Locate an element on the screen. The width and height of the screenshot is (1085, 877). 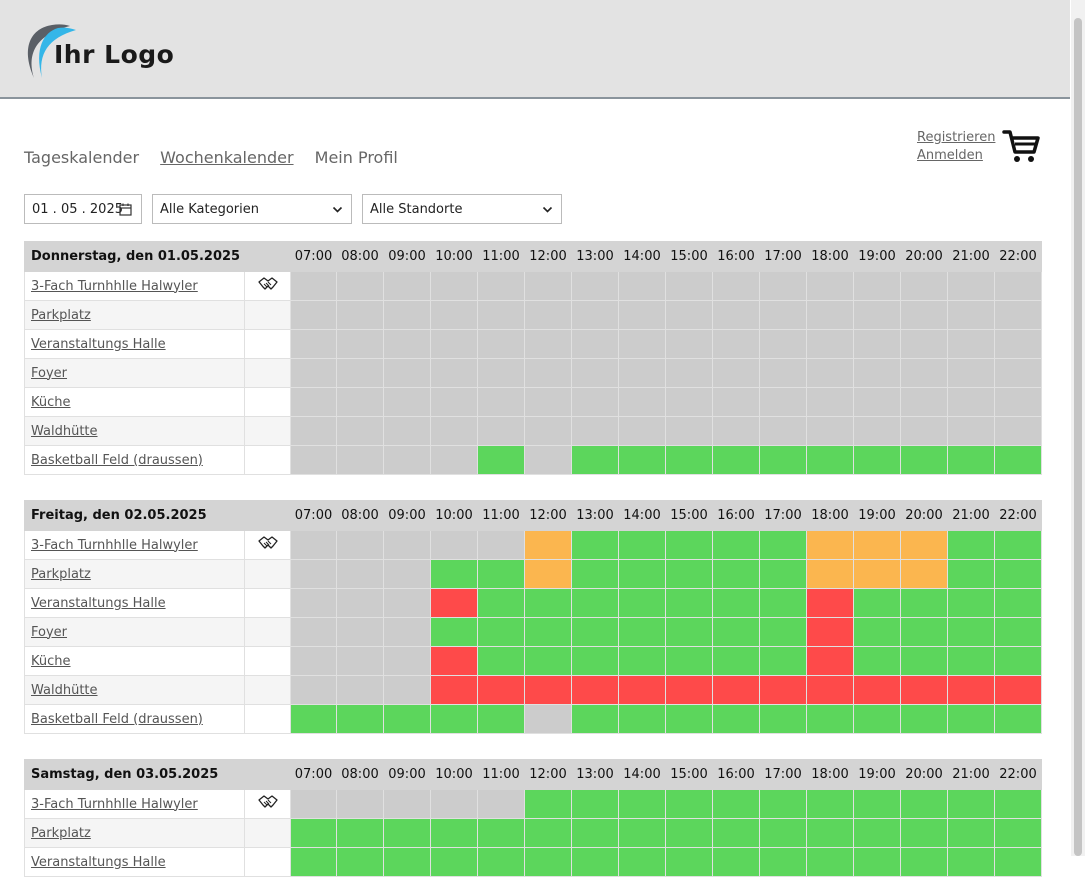
login-link: Anmelden is located at coordinates (950, 155).